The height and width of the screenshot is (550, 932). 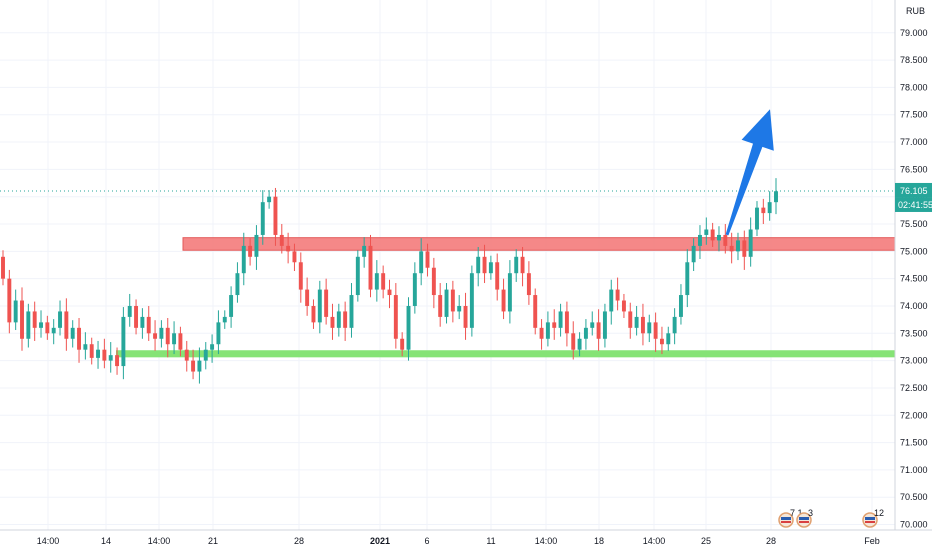 What do you see at coordinates (48, 541) in the screenshot?
I see `time-tick-label: 14:00` at bounding box center [48, 541].